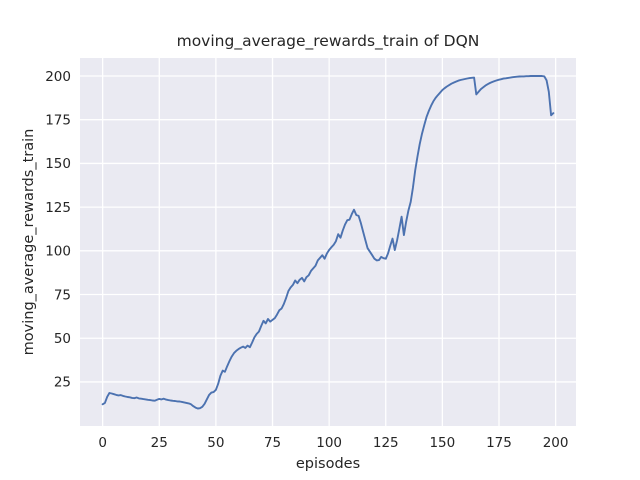  I want to click on x-tick-label: 125, so click(386, 443).